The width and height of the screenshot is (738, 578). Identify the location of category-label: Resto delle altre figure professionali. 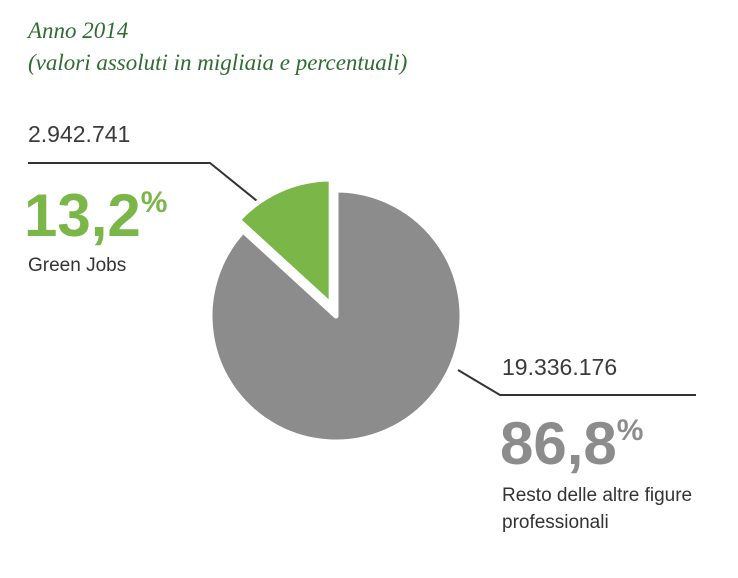
(597, 509).